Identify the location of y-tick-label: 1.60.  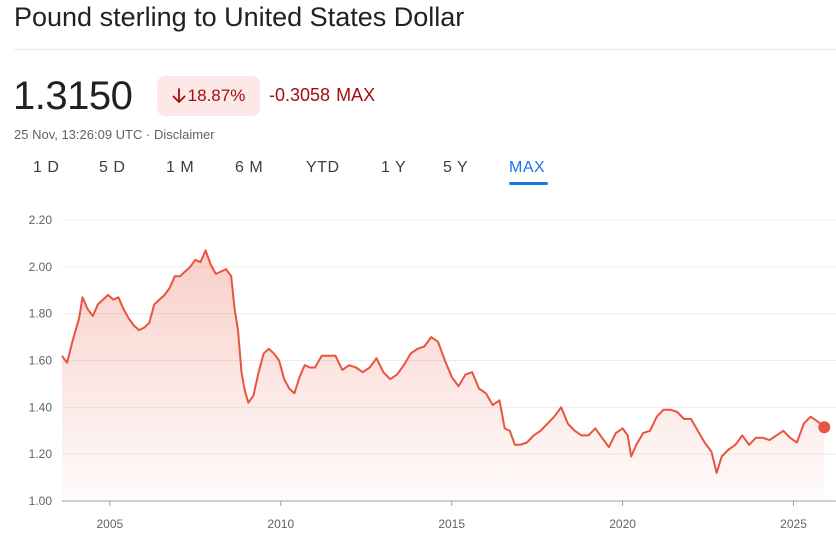
(41, 361).